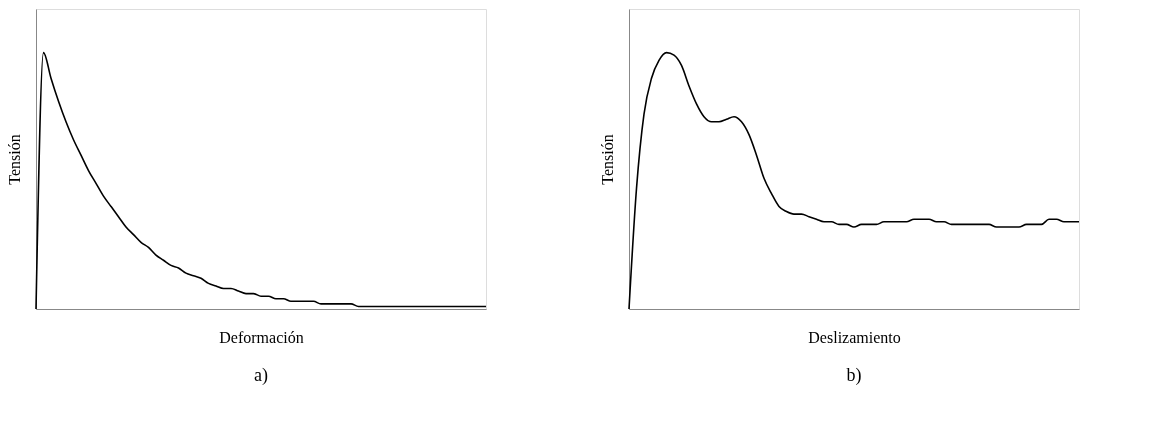  Describe the element at coordinates (854, 375) in the screenshot. I see `text: b)` at that location.